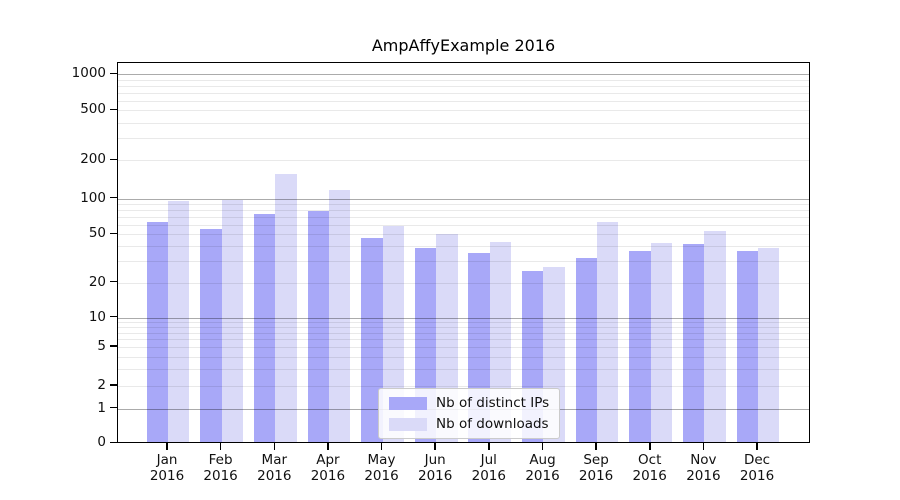  I want to click on legend-entry: Nb of distinct IPs, so click(469, 403).